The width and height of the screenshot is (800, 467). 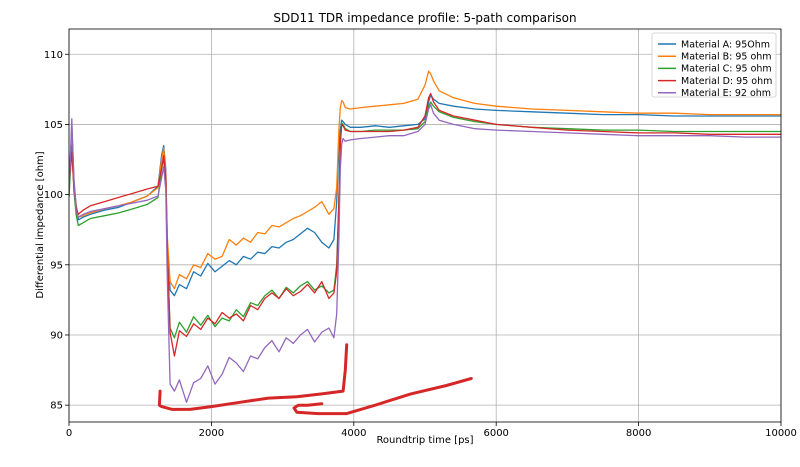 I want to click on legend-label: Material C: 95 ohm, so click(x=726, y=69).